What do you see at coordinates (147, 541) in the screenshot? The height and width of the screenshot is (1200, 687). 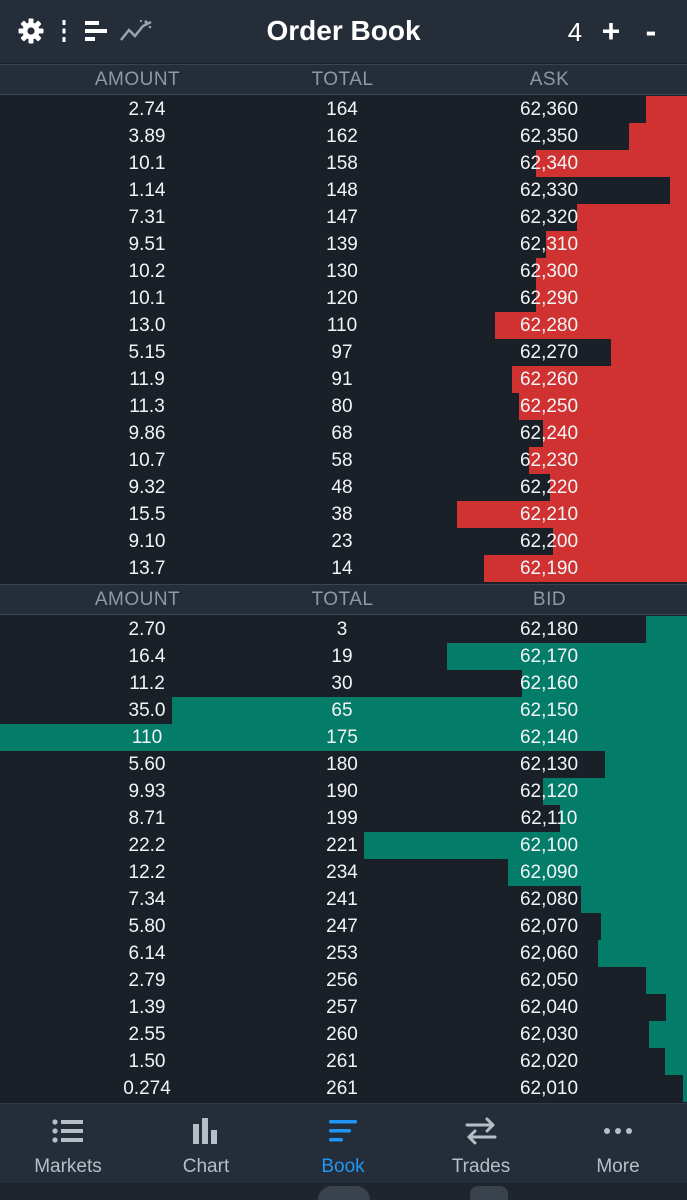 I see `amount-cell: 9.10` at bounding box center [147, 541].